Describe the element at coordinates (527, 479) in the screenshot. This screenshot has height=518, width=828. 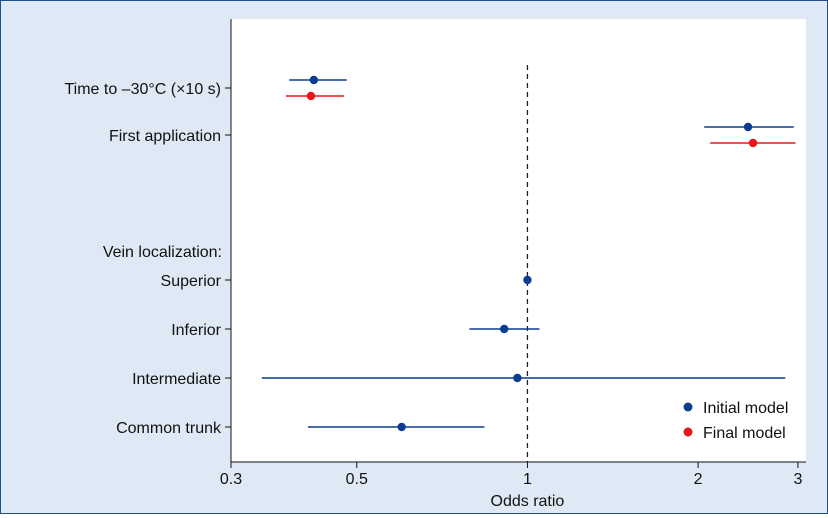
I see `x-tick-label: 1` at that location.